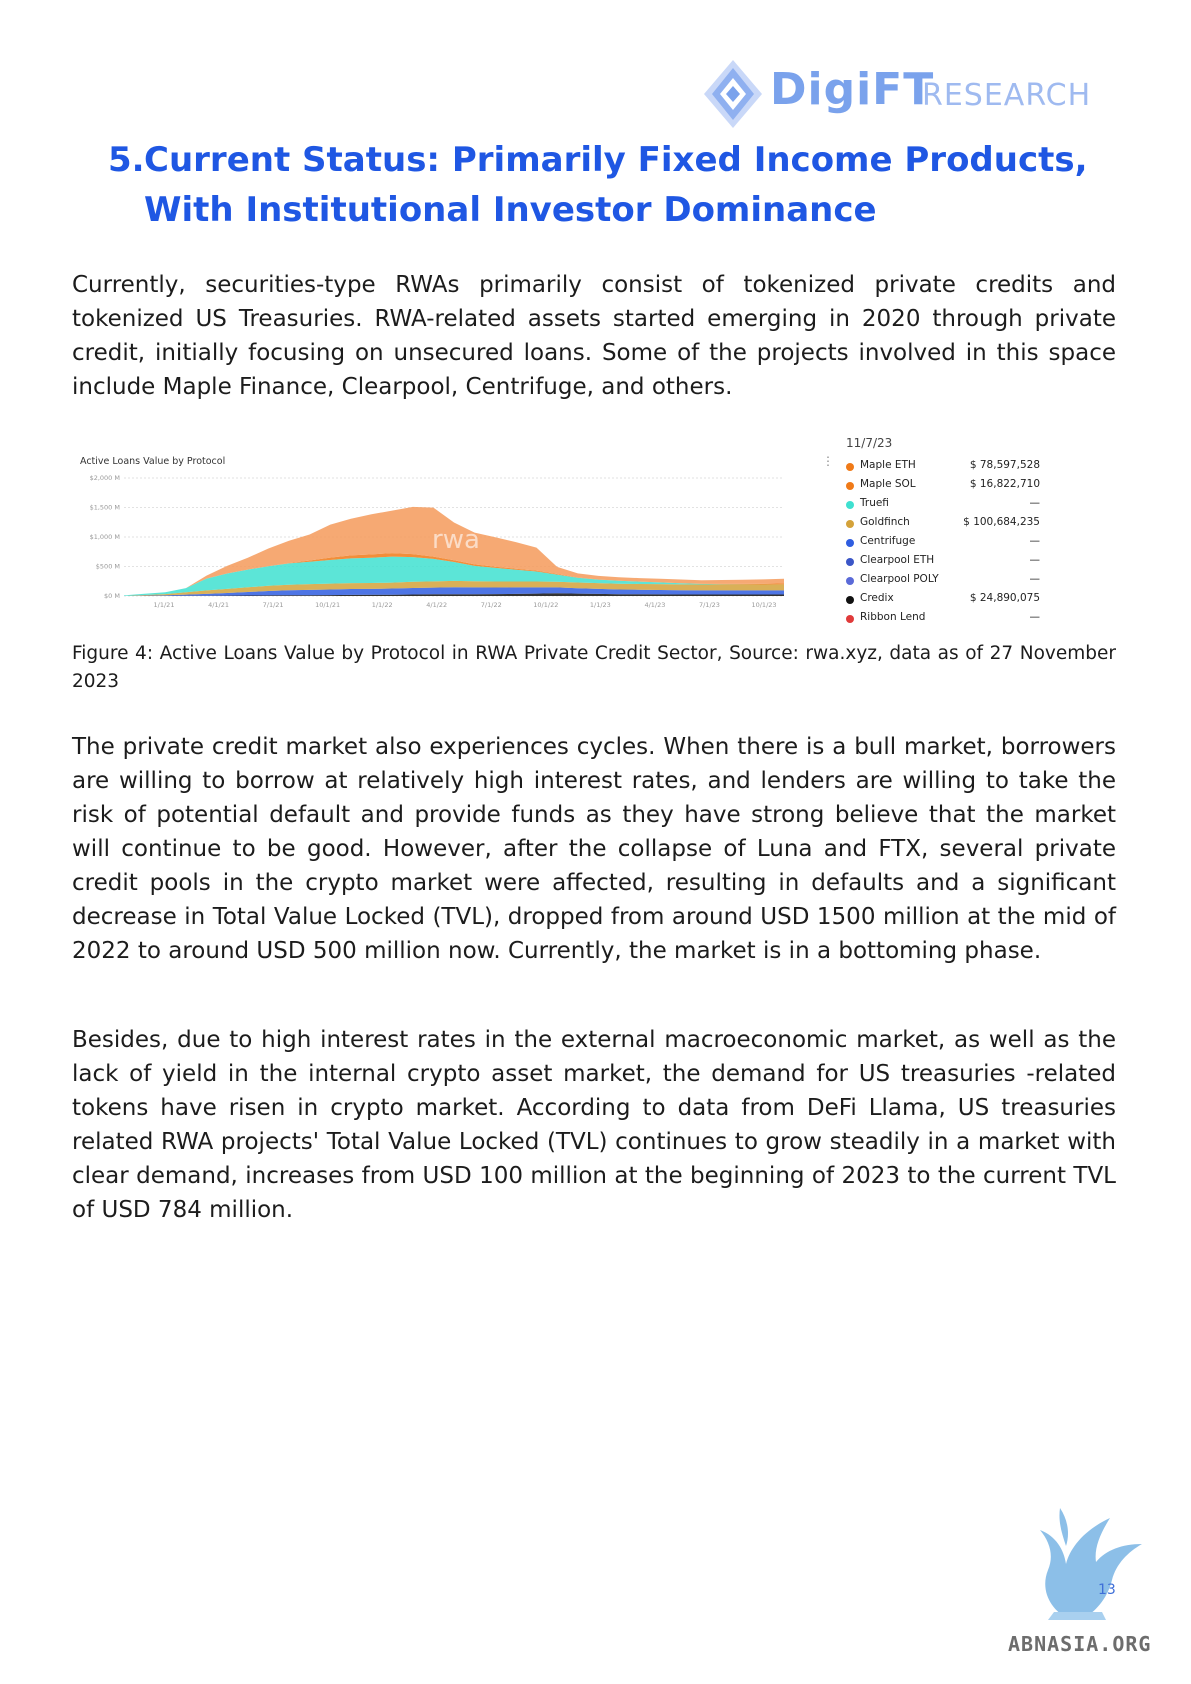 This screenshot has height=1684, width=1191. Describe the element at coordinates (1004, 484) in the screenshot. I see `legend-value: $ 16,822,710` at that location.